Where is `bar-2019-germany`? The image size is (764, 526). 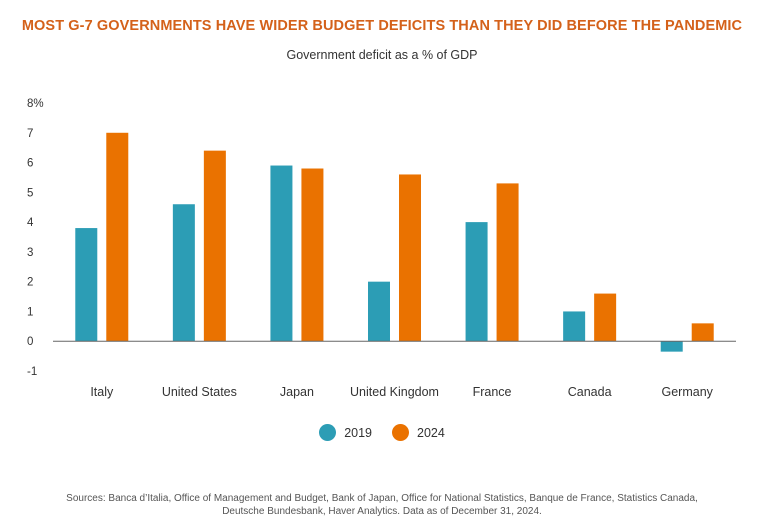 bar-2019-germany is located at coordinates (671, 346).